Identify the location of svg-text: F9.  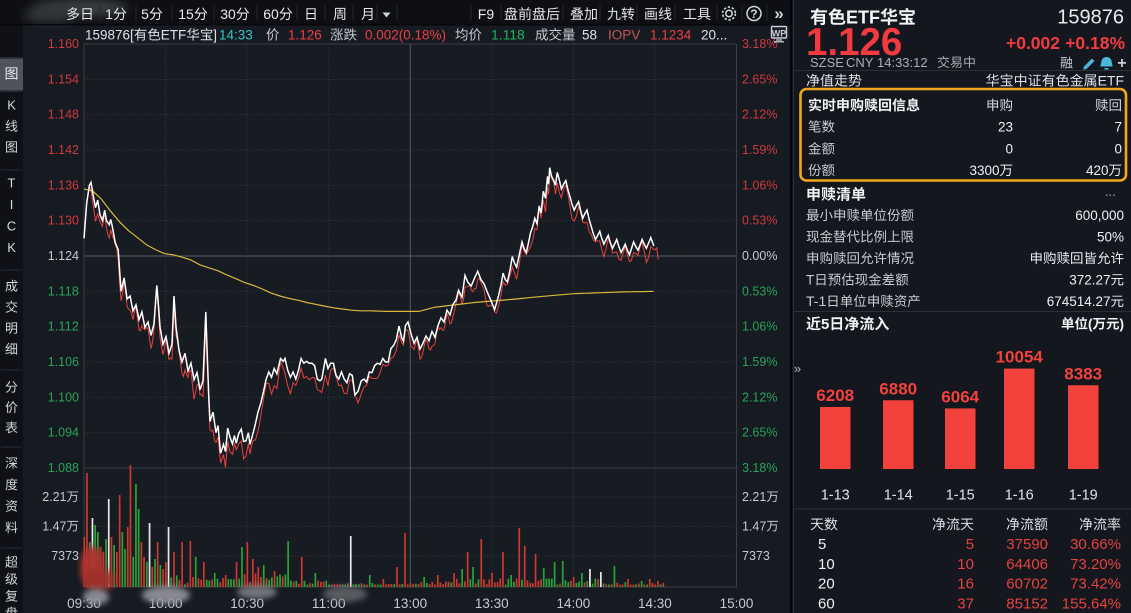
(486, 14).